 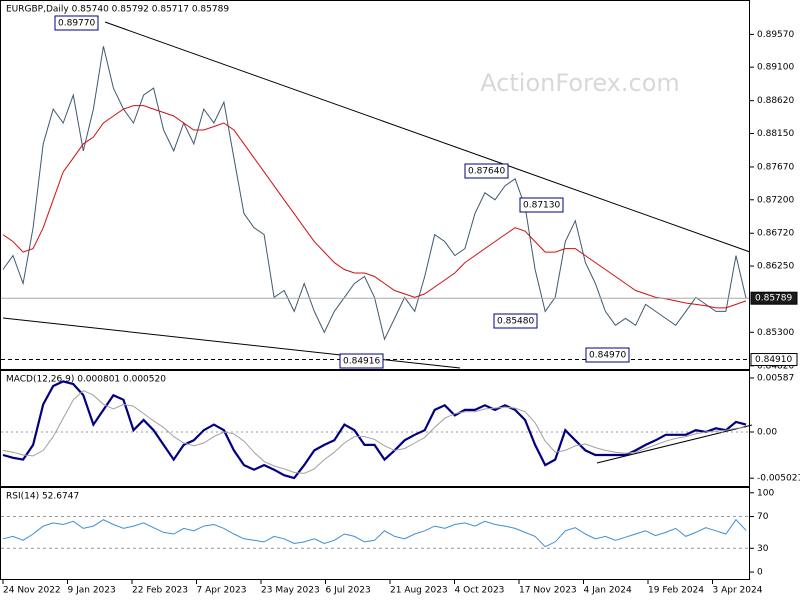 I want to click on annotation: 0.84970, so click(x=607, y=356).